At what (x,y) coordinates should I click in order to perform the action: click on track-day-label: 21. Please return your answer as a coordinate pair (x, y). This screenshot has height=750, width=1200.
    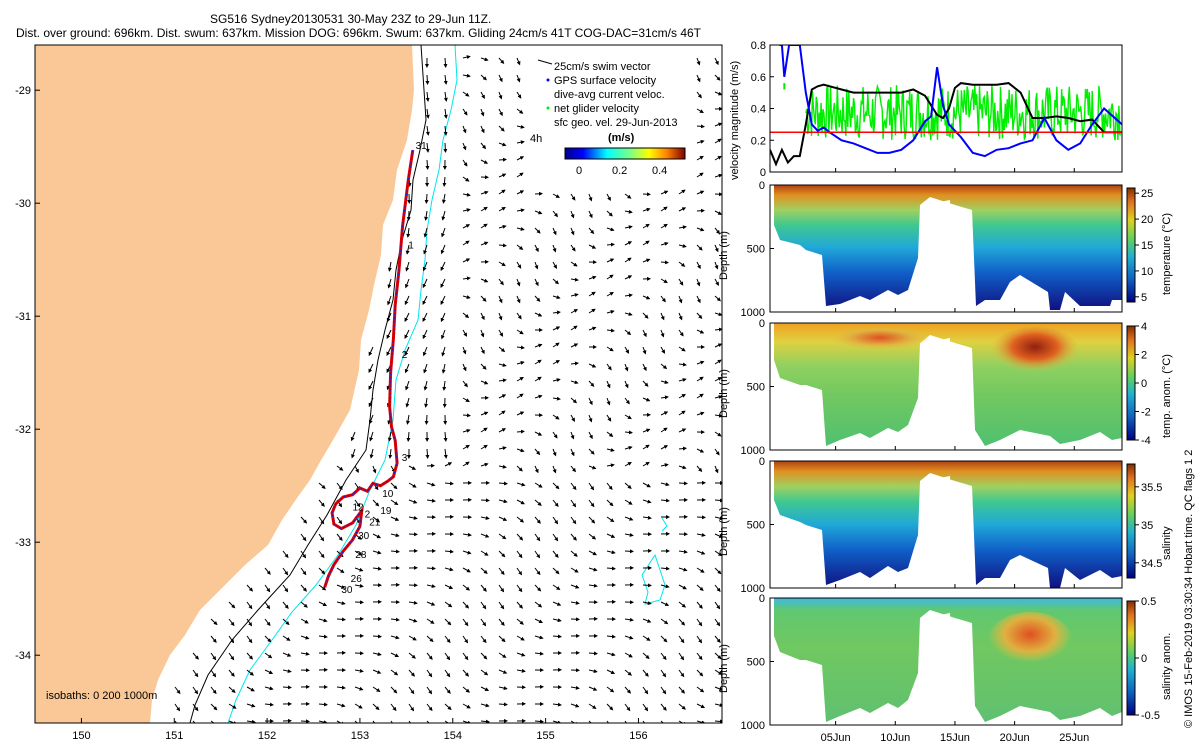
    Looking at the image, I should click on (375, 522).